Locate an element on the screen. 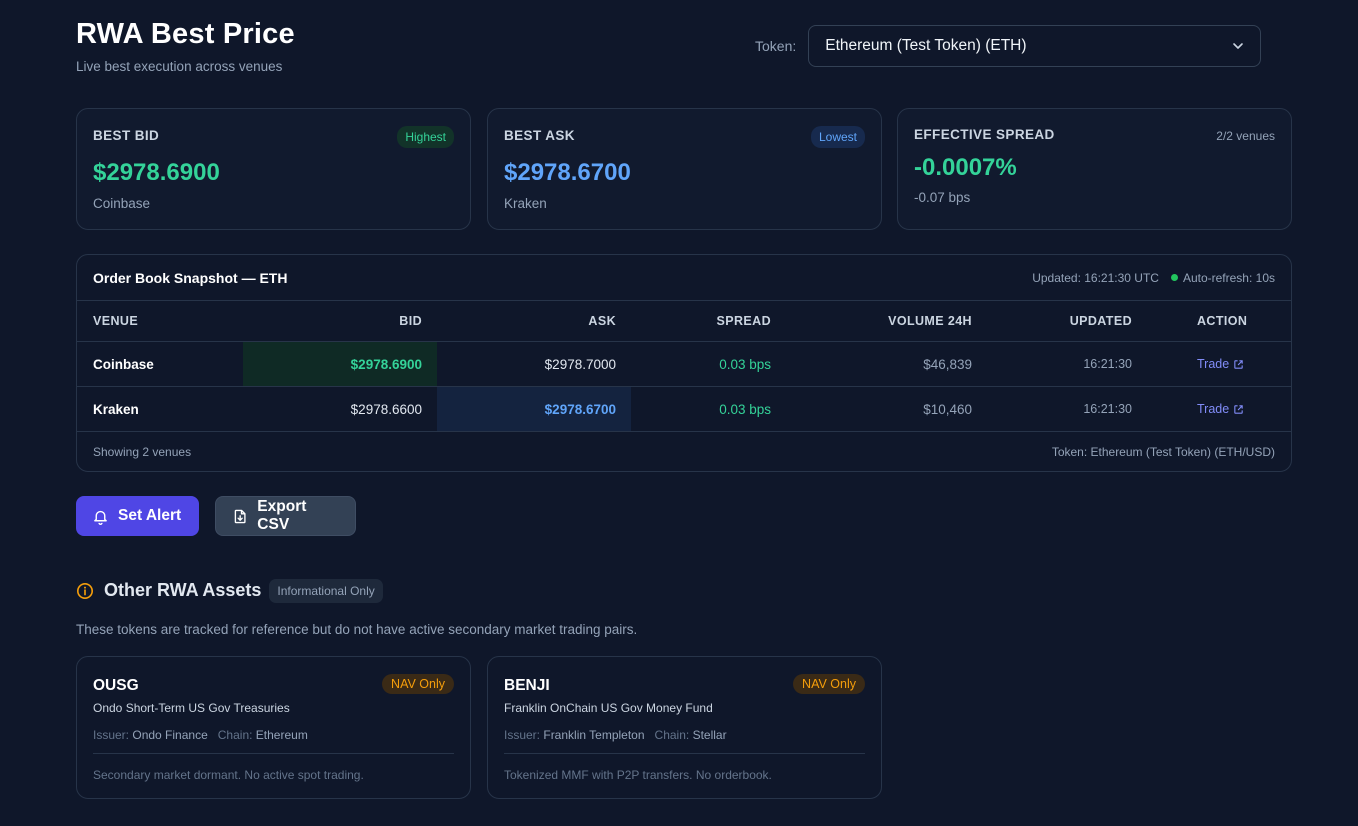 Image resolution: width=1358 pixels, height=826 pixels. asset-name: Franklin OnChain US Gov Money Fund is located at coordinates (608, 708).